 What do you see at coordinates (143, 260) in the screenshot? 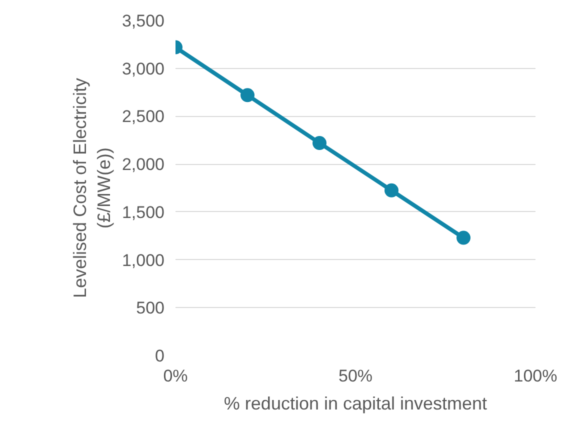
I see `y-tick-label: 1,000` at bounding box center [143, 260].